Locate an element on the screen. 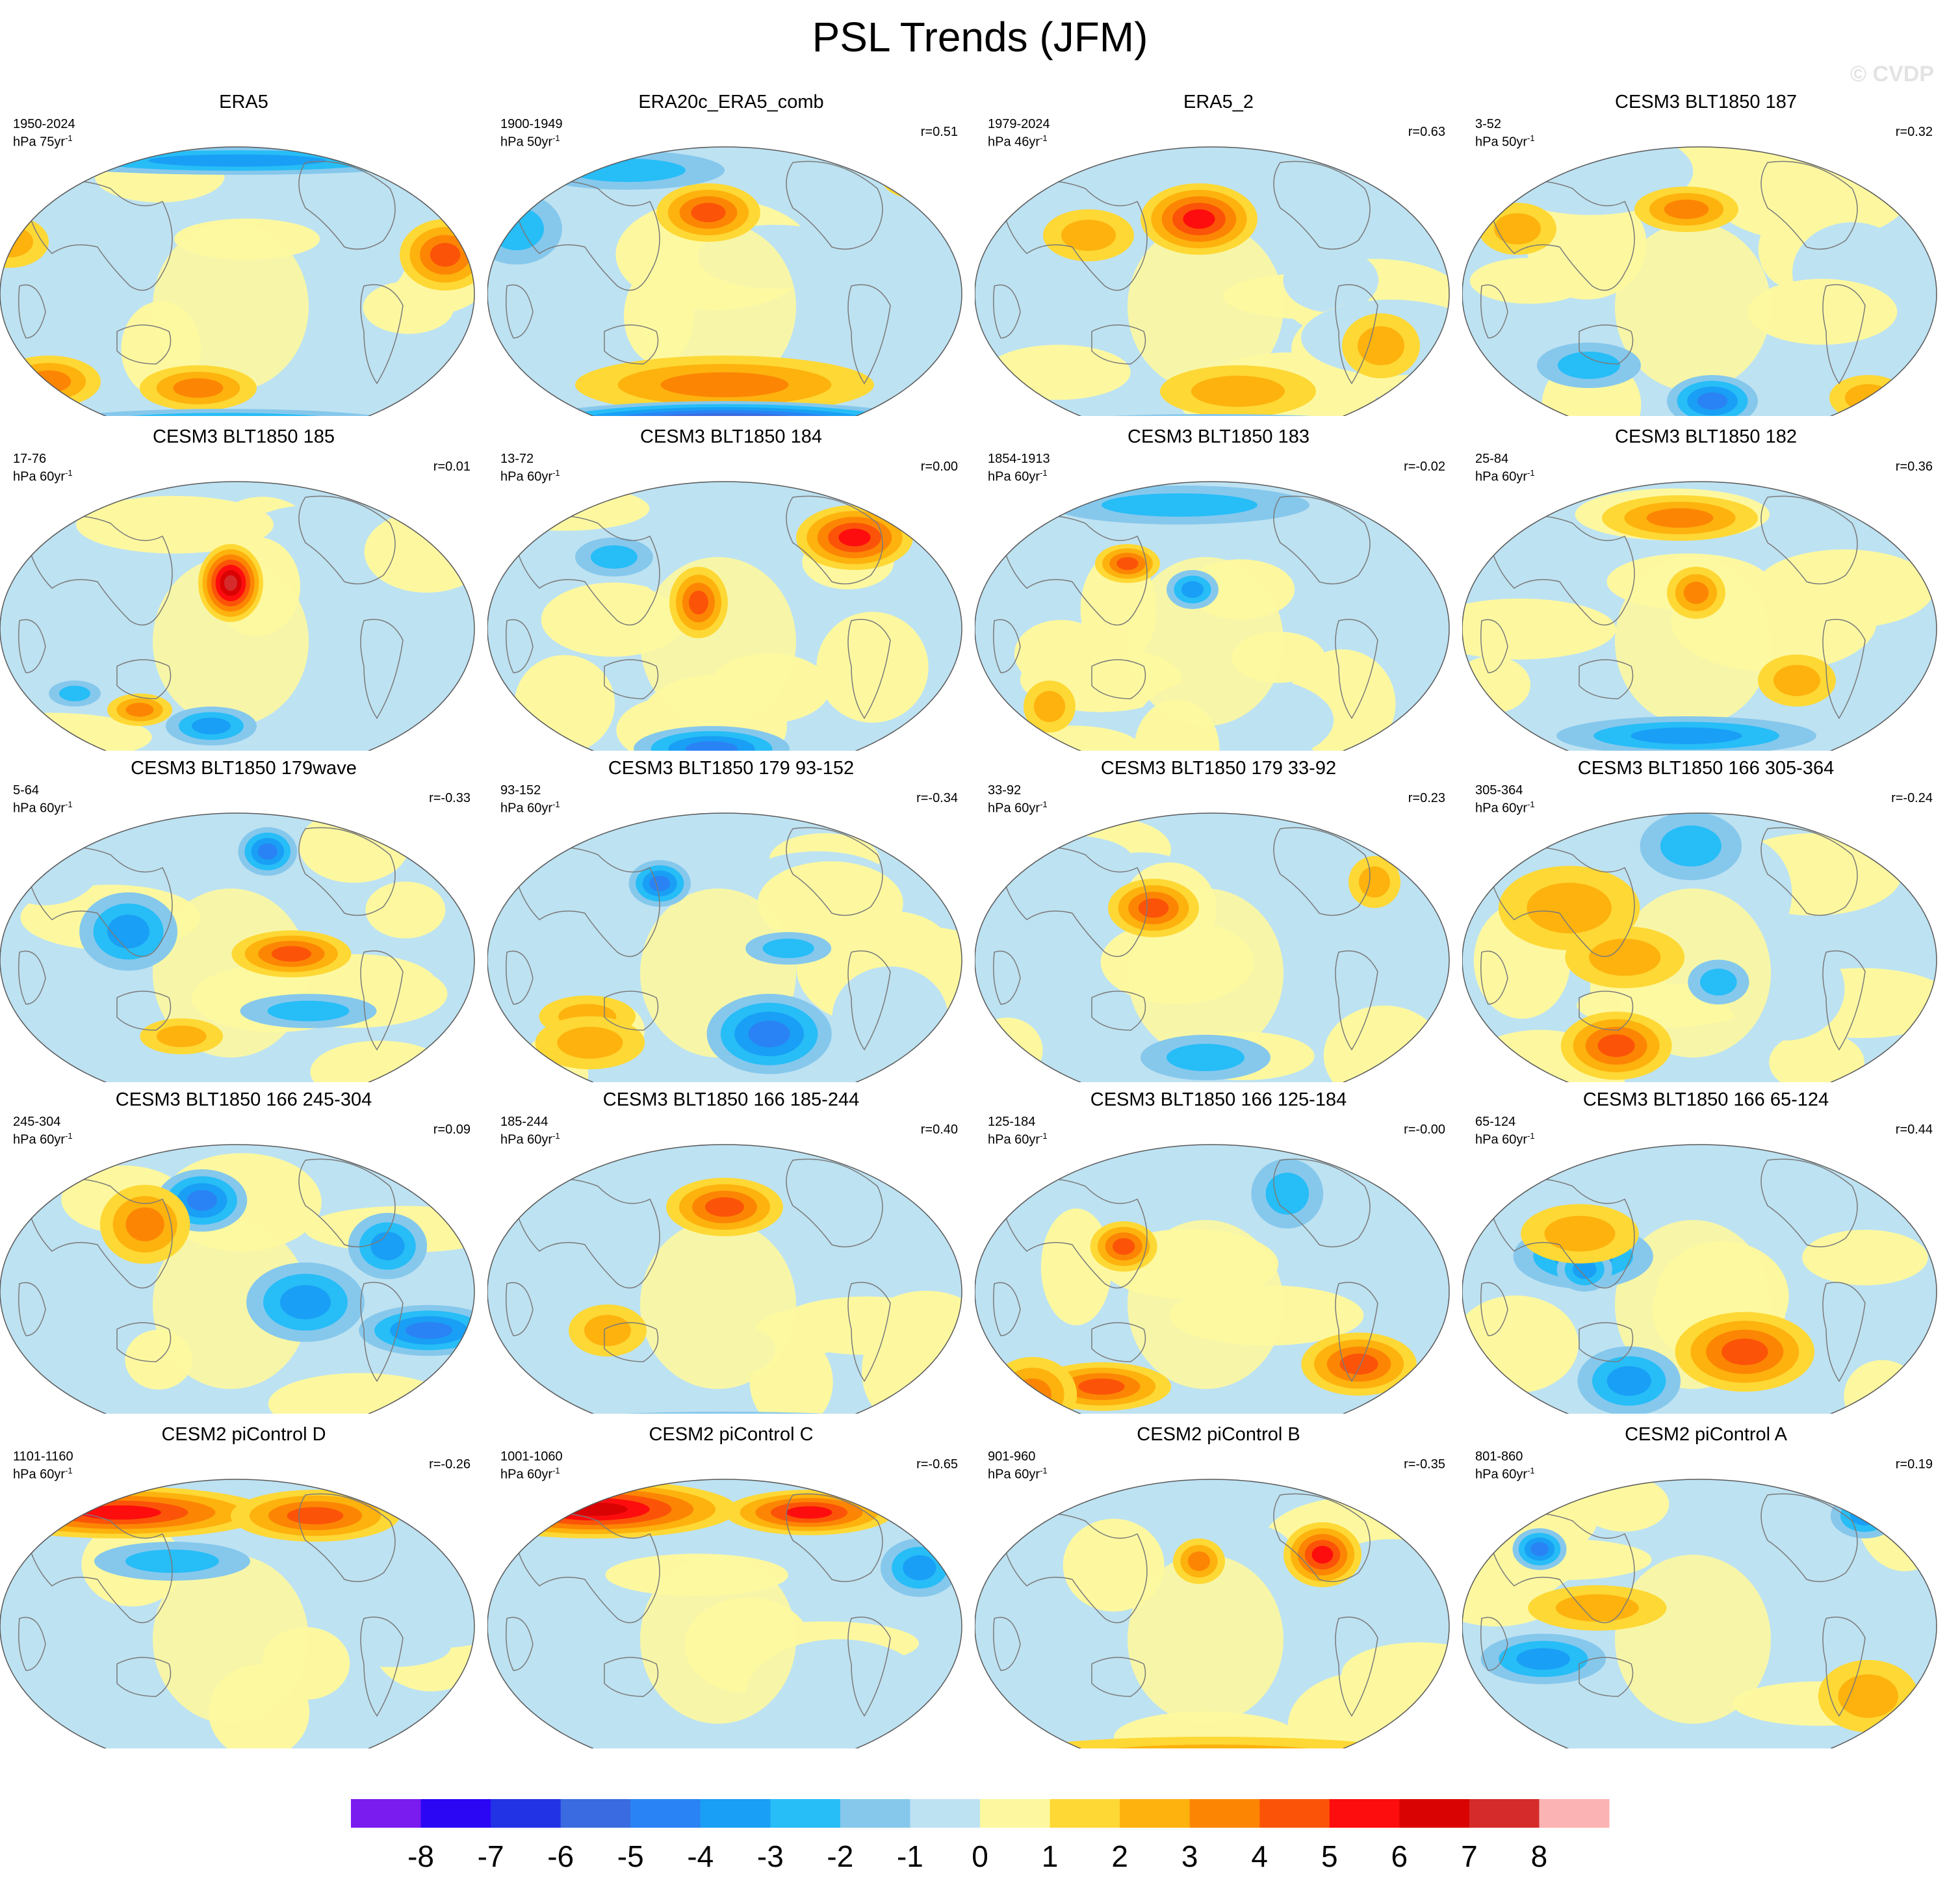 The height and width of the screenshot is (1881, 1960). panel-correlation: r=0.51 is located at coordinates (939, 132).